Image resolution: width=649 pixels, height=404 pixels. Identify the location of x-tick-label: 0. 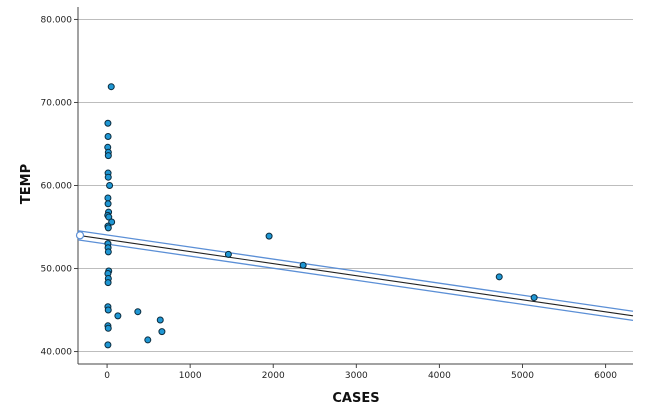
(107, 376).